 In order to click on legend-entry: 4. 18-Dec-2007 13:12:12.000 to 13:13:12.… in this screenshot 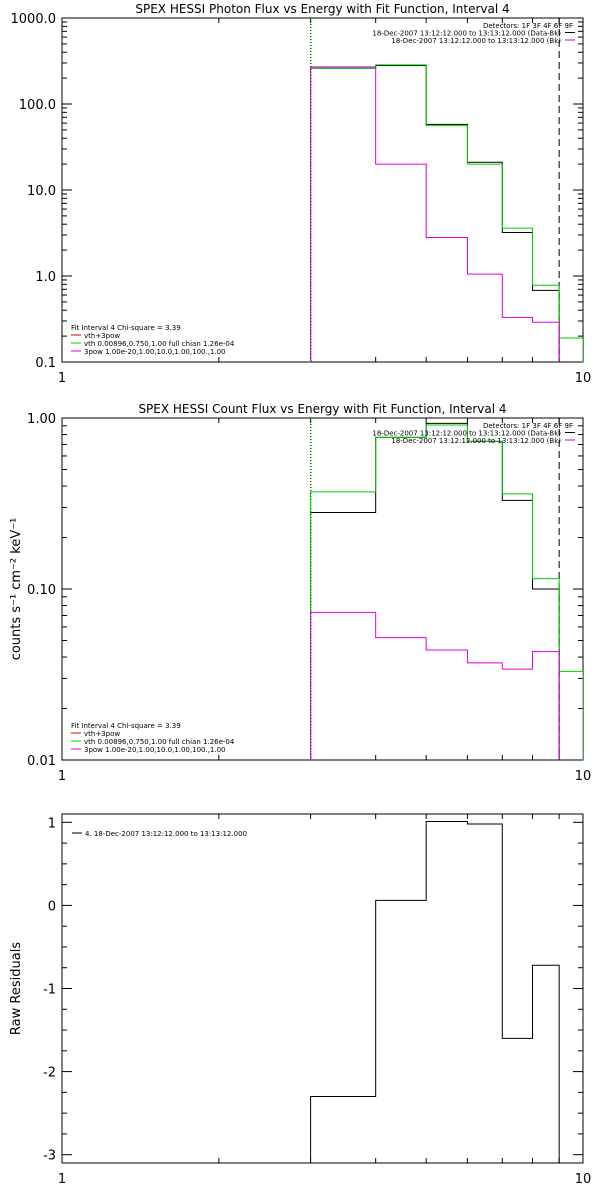, I will do `click(166, 834)`.